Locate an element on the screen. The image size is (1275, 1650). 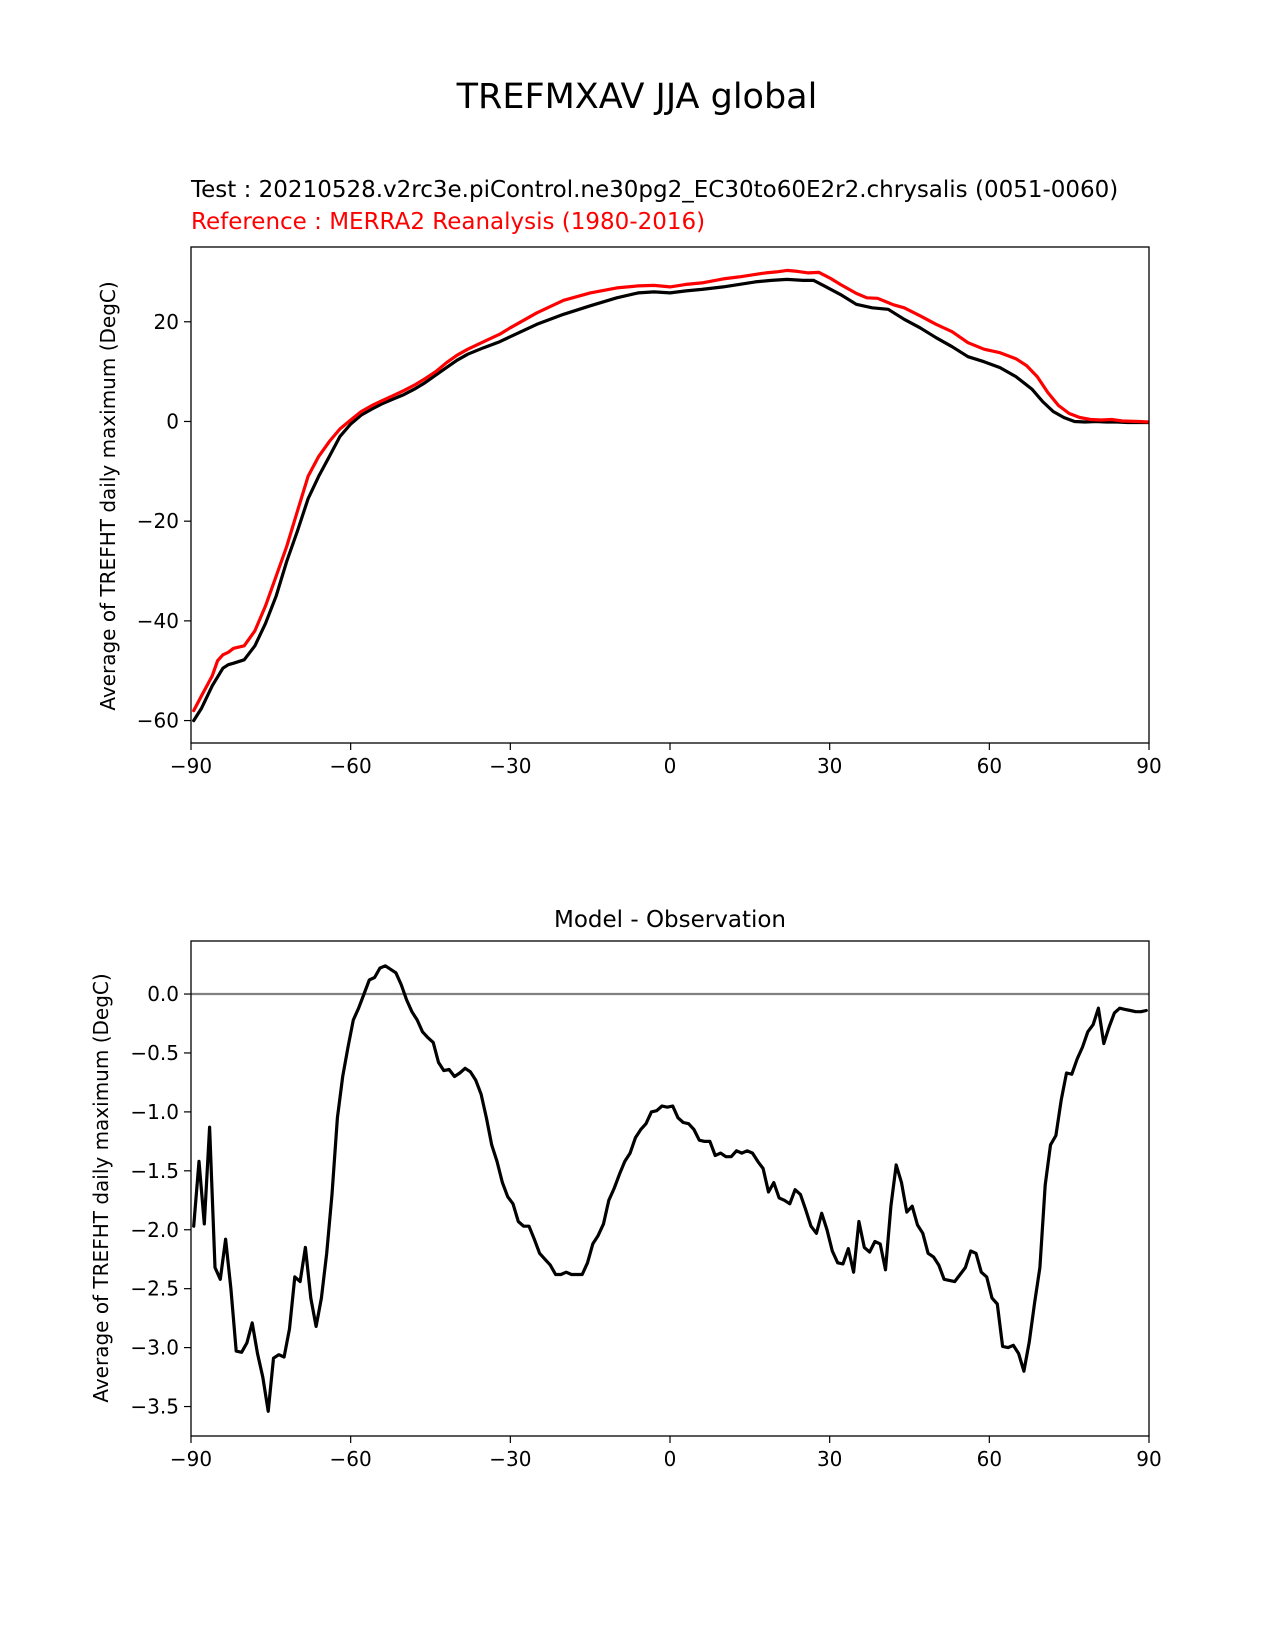
bottom-xtick-label: 30 is located at coordinates (829, 1459).